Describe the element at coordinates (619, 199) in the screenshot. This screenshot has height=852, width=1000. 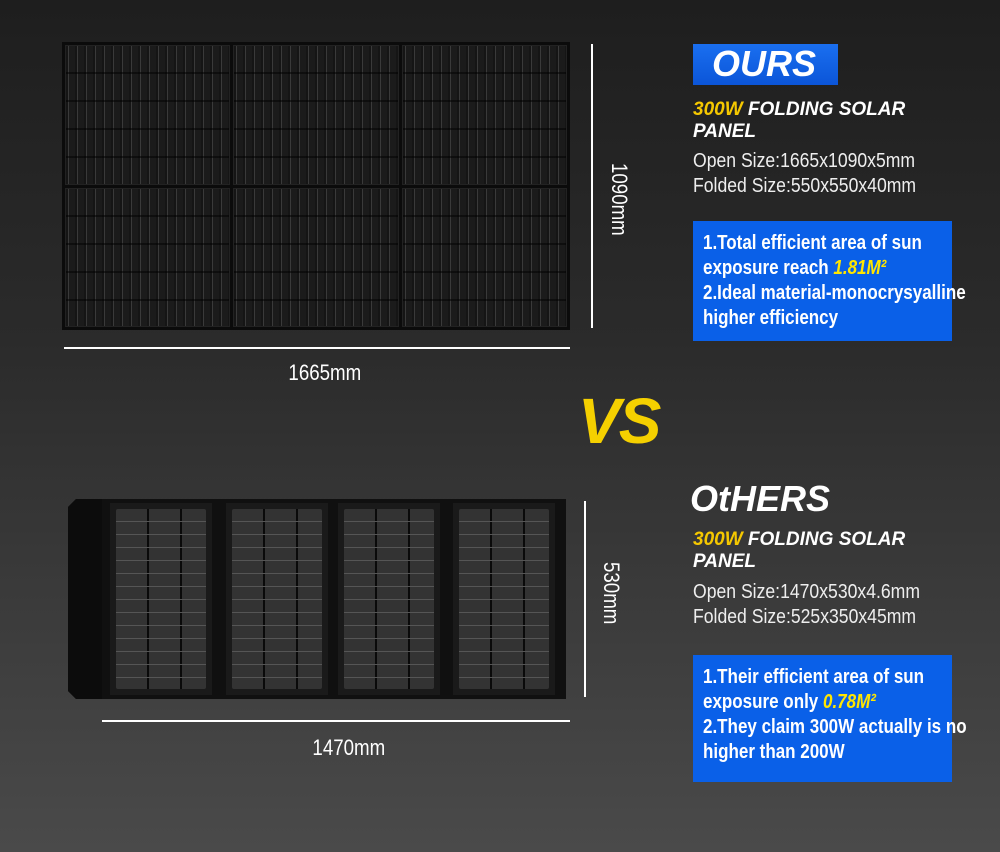
I see `ours-height-label: 1090mm` at that location.